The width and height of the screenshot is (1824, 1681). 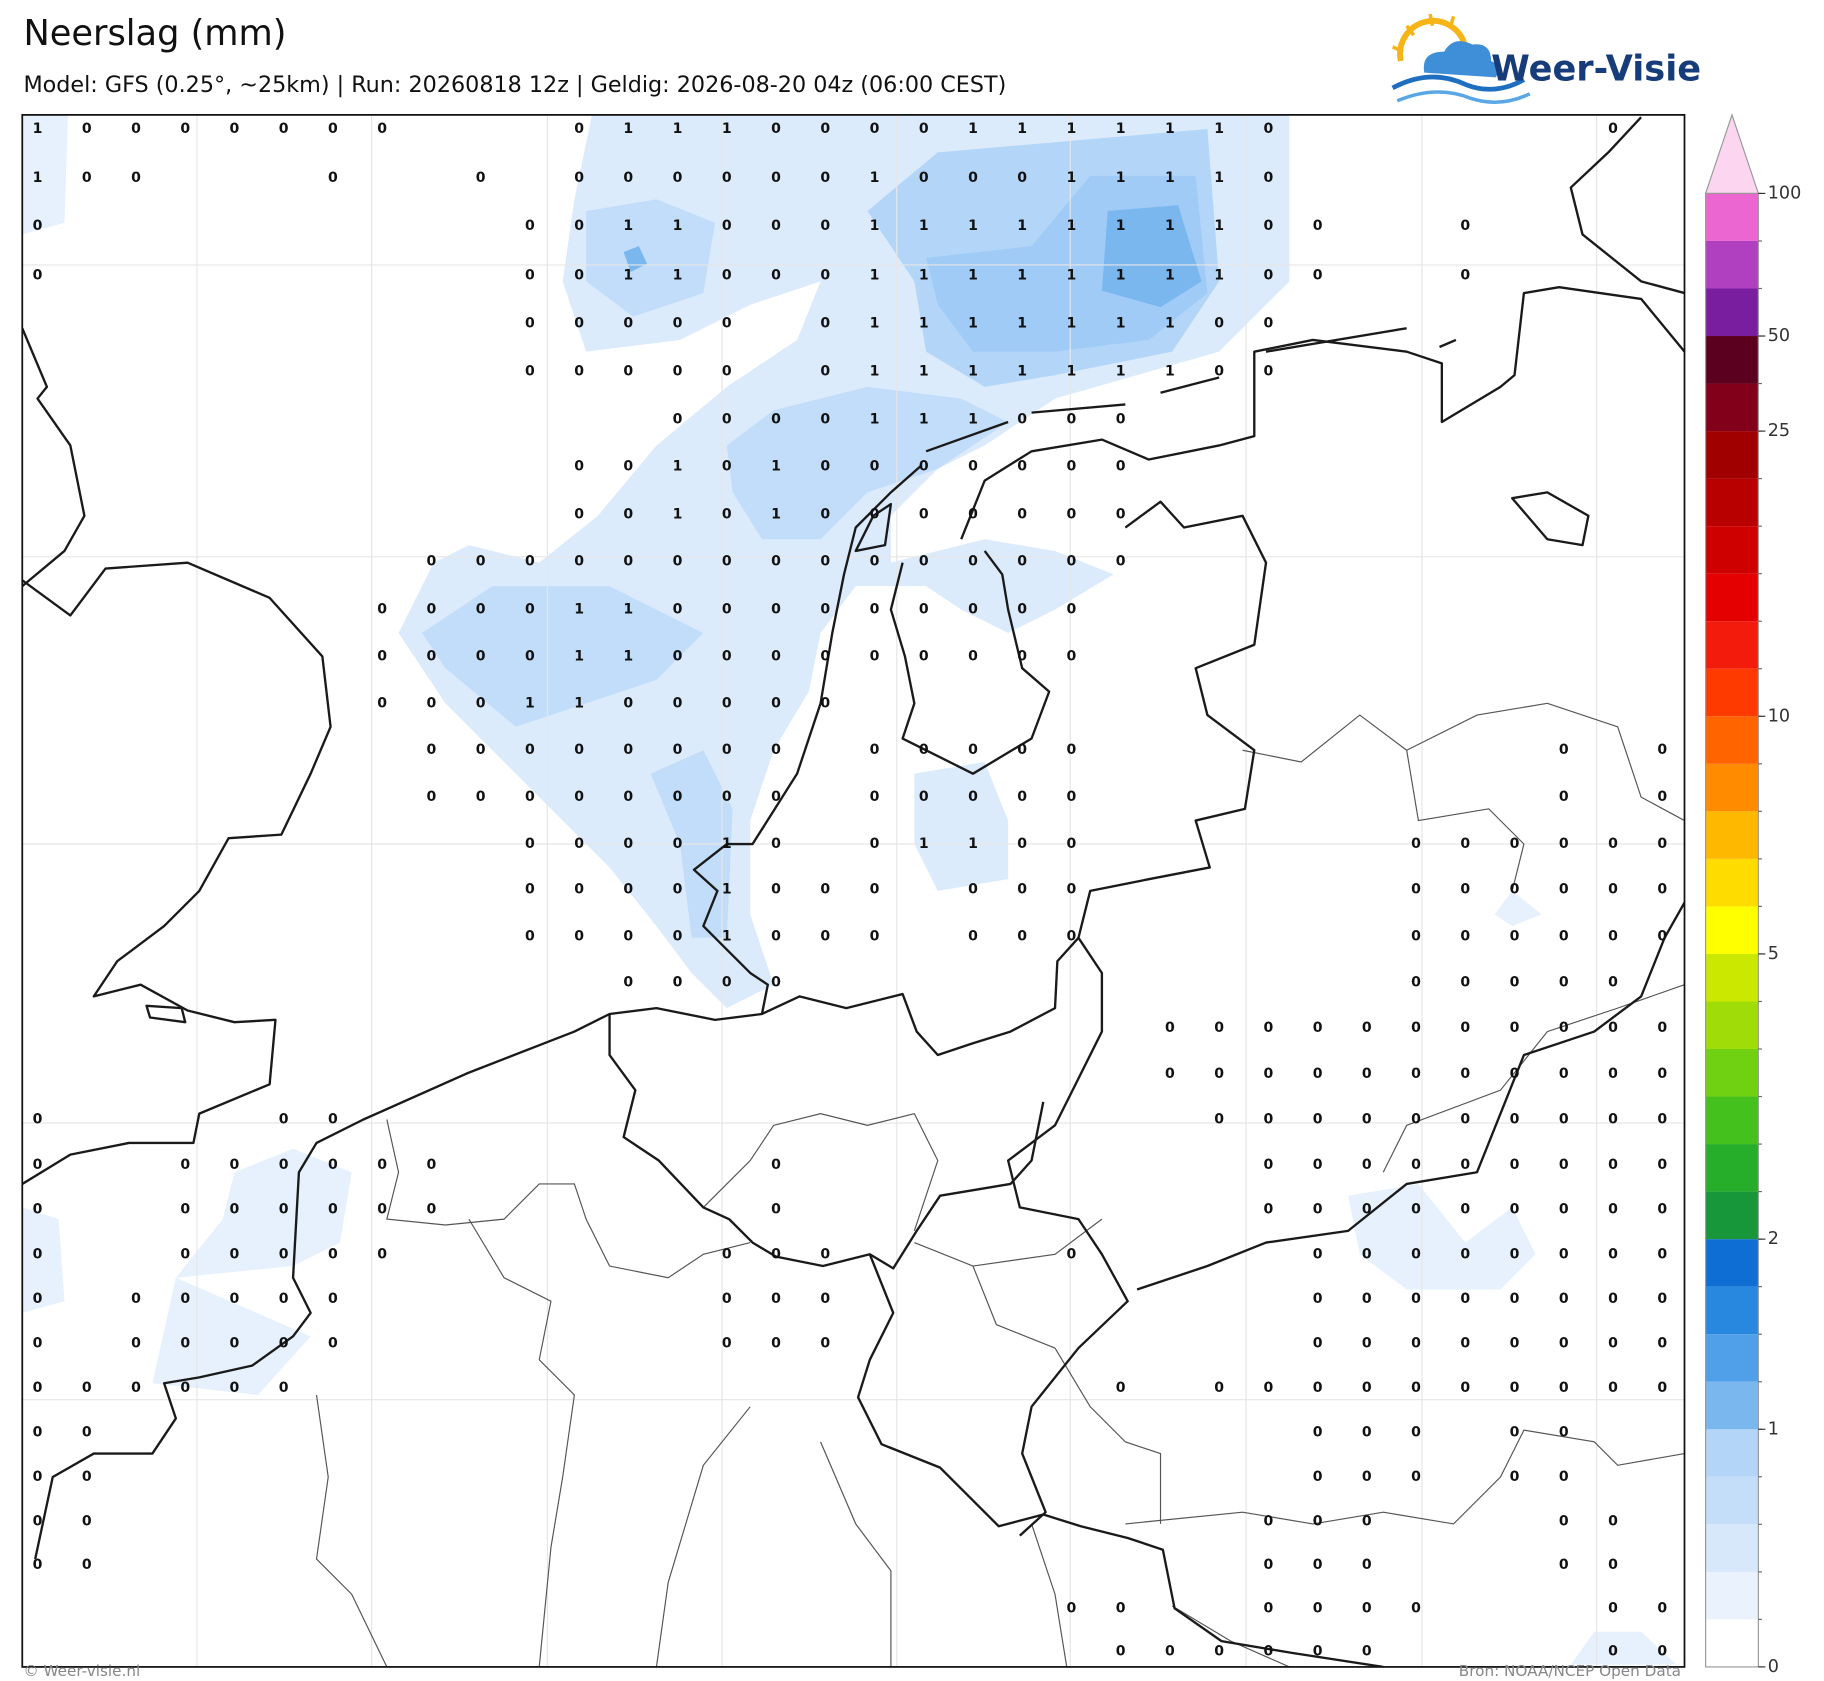 What do you see at coordinates (1570, 1671) in the screenshot?
I see `footer-right: Bron: NOAA/NCEP Open Data` at bounding box center [1570, 1671].